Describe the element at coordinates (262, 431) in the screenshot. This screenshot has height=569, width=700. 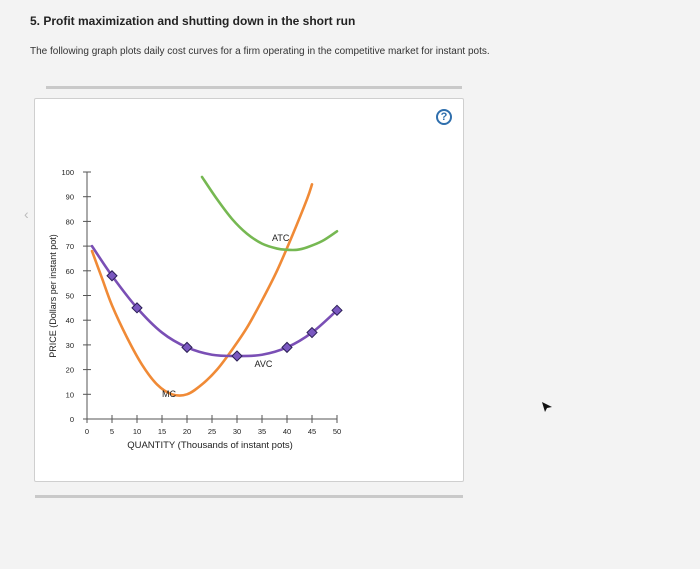
I see `x-tick-label: 35` at that location.